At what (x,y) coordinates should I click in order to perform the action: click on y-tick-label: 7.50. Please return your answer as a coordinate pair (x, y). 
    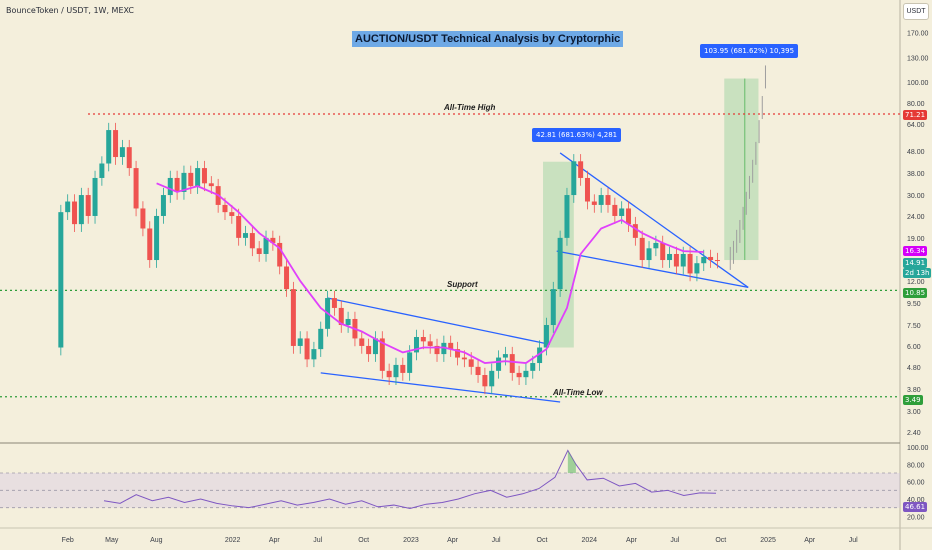
    Looking at the image, I should click on (914, 326).